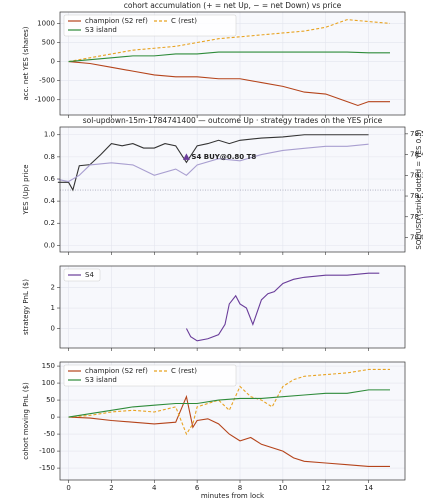 This screenshot has height=500, width=423. Describe the element at coordinates (89, 275) in the screenshot. I see `legend-label: S4` at that location.